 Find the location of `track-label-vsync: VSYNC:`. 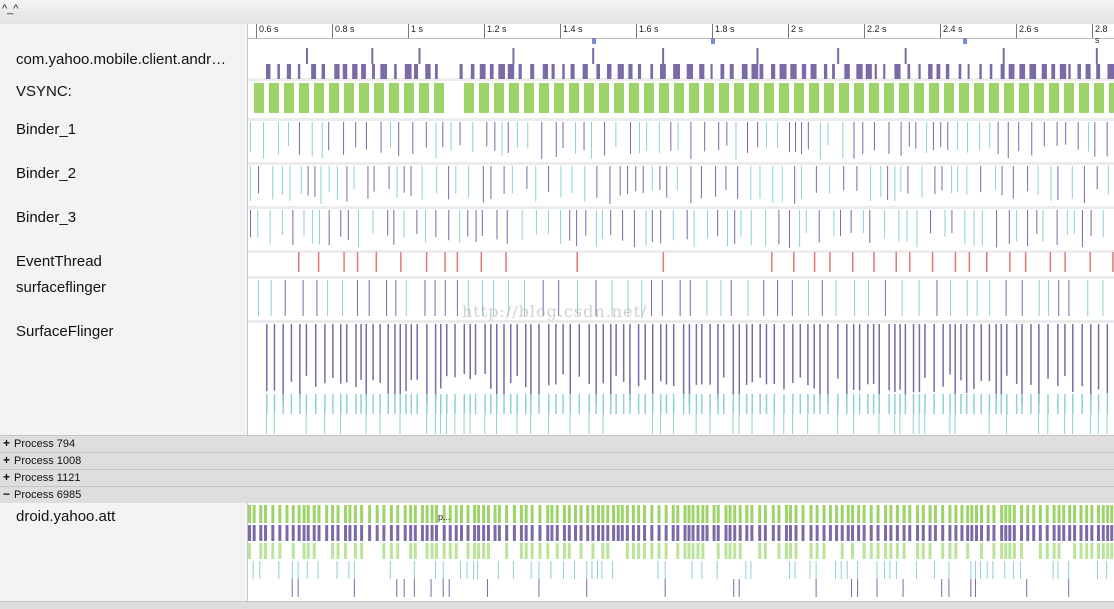

track-label-vsync: VSYNC: is located at coordinates (44, 91).